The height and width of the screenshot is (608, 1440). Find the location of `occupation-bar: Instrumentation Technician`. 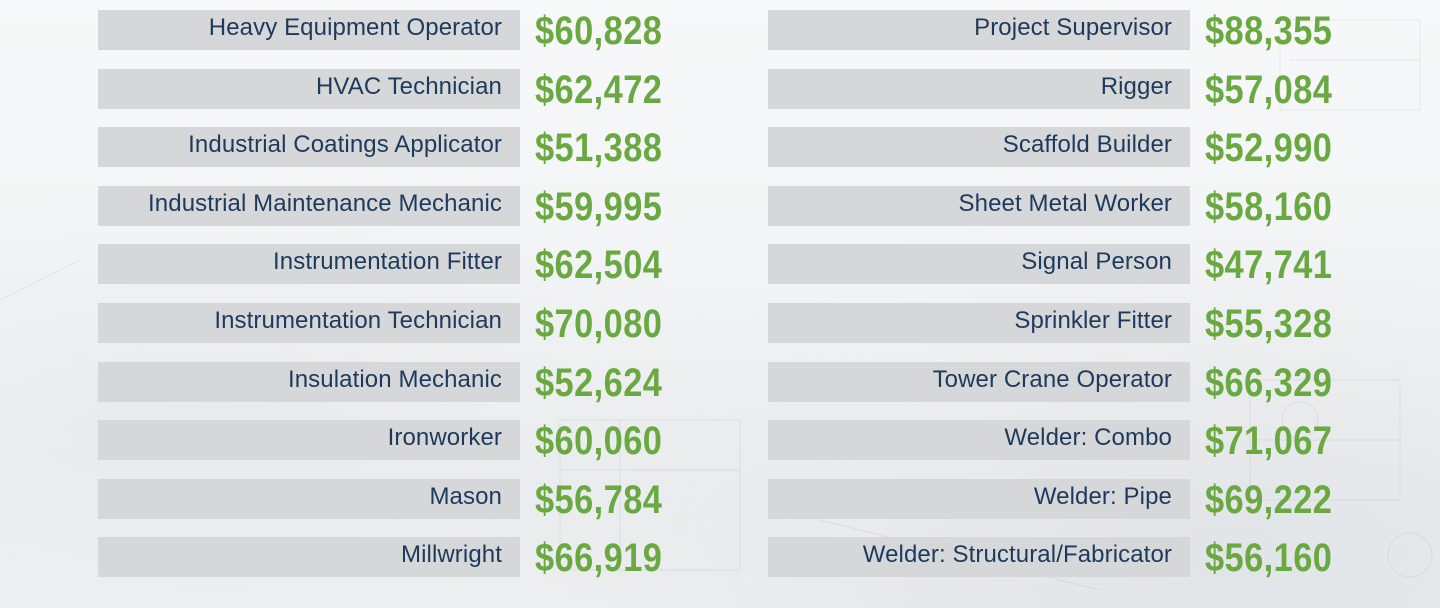

occupation-bar: Instrumentation Technician is located at coordinates (309, 322).